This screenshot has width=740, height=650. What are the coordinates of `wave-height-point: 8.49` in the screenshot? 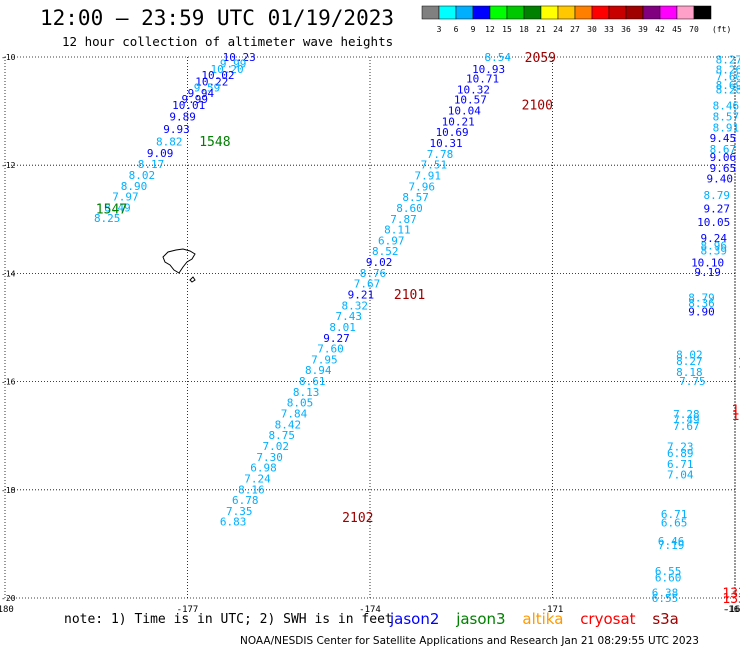 It's located at (117, 207).